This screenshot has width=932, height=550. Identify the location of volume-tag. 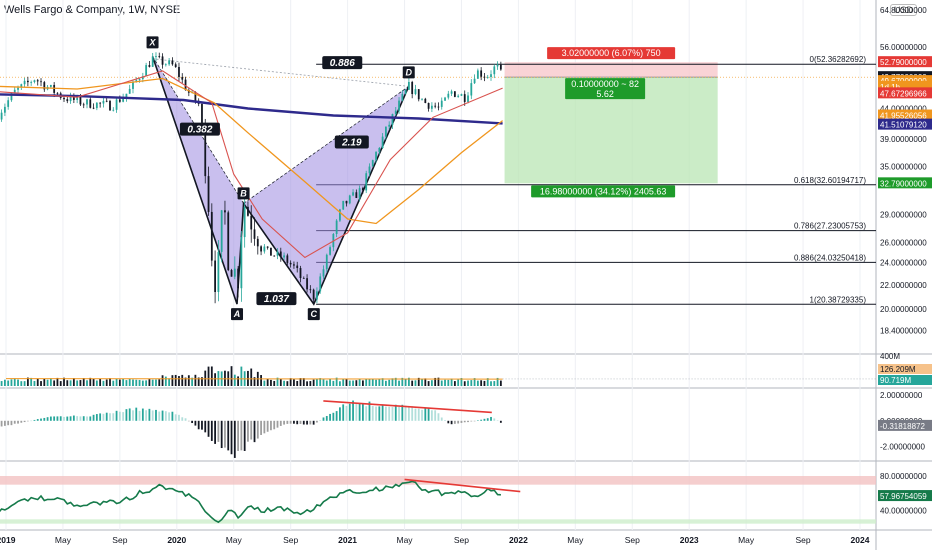
(905, 369).